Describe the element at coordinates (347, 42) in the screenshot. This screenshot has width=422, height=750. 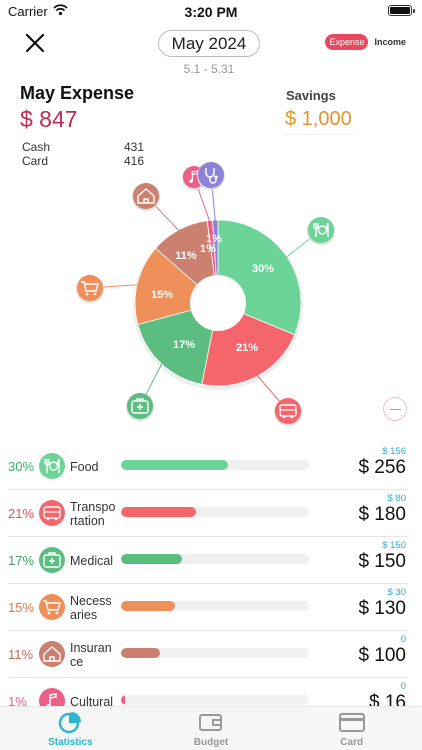
I see `expense-tab: Expense` at that location.